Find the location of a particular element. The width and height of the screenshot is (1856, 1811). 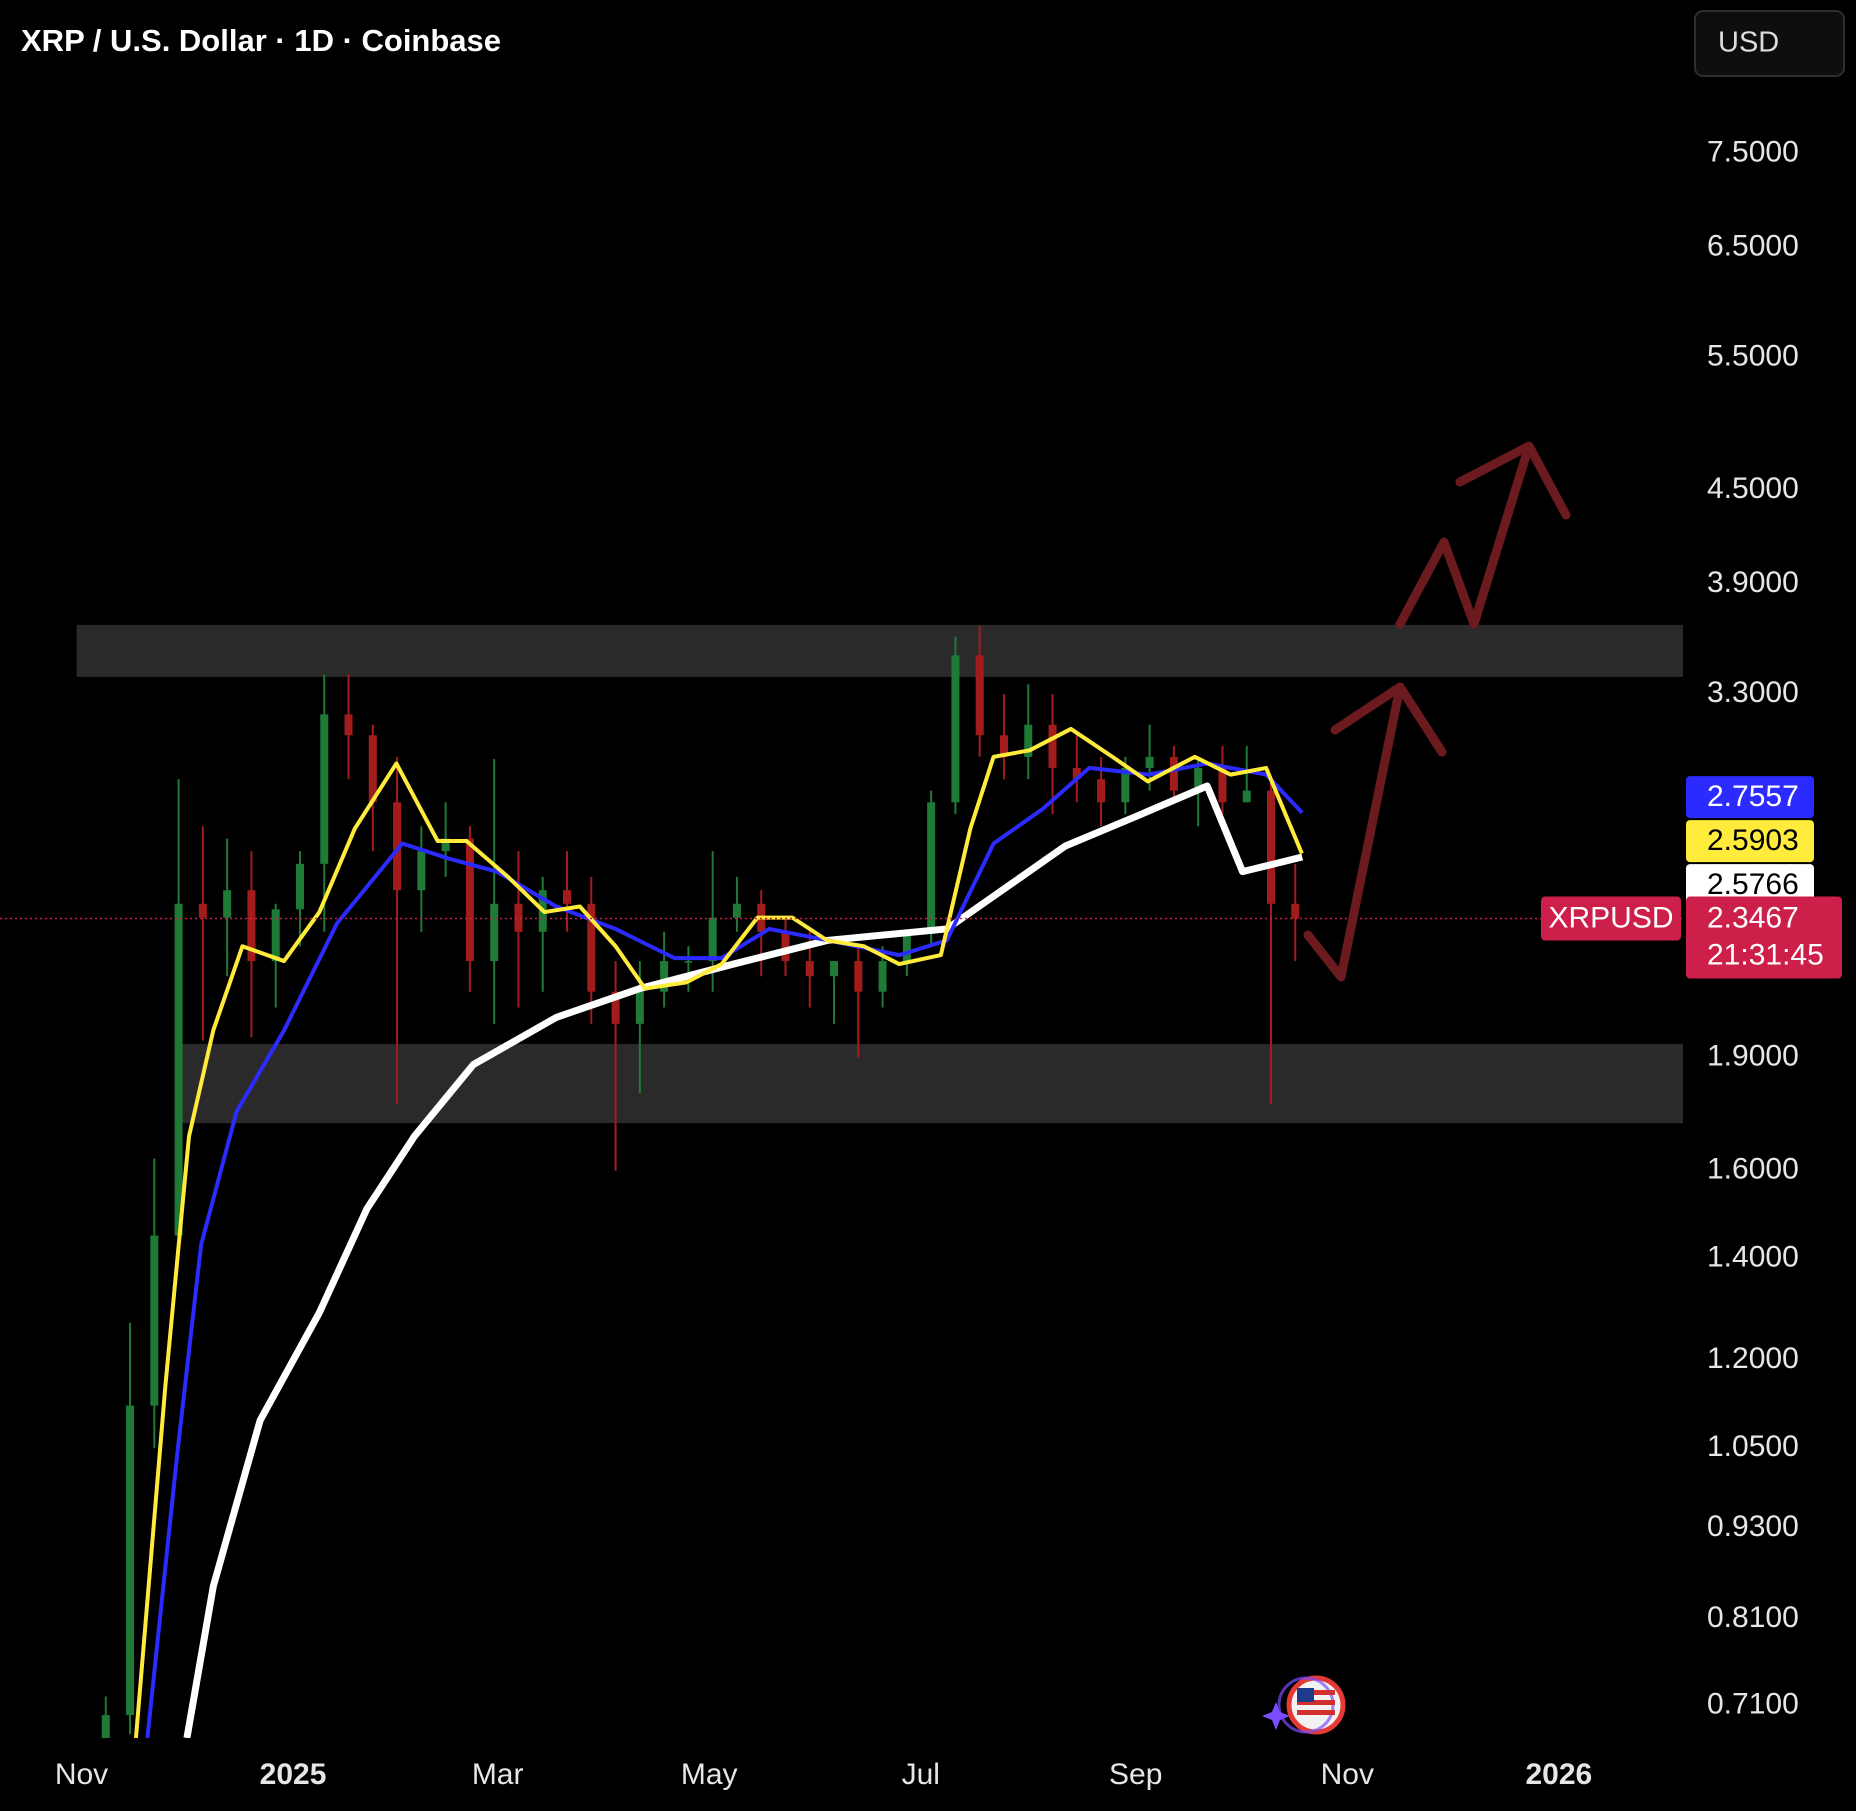

y-tick-label: 7.5000 is located at coordinates (1753, 151).